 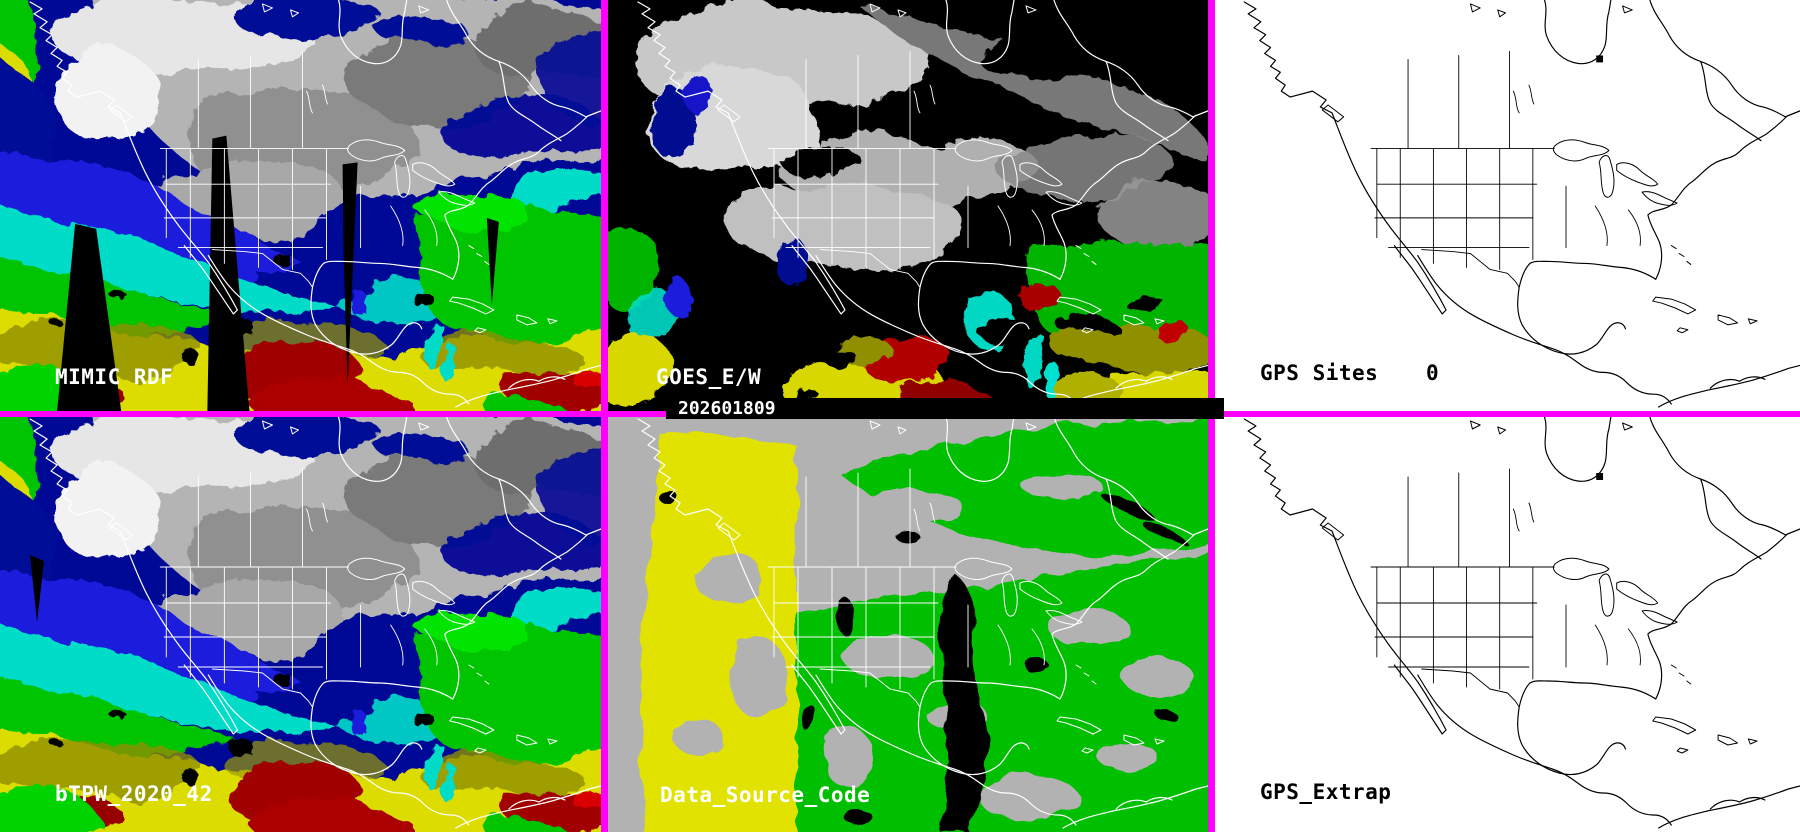 What do you see at coordinates (1326, 792) in the screenshot?
I see `panel-label-gps-extrap: GPS_Extrap` at bounding box center [1326, 792].